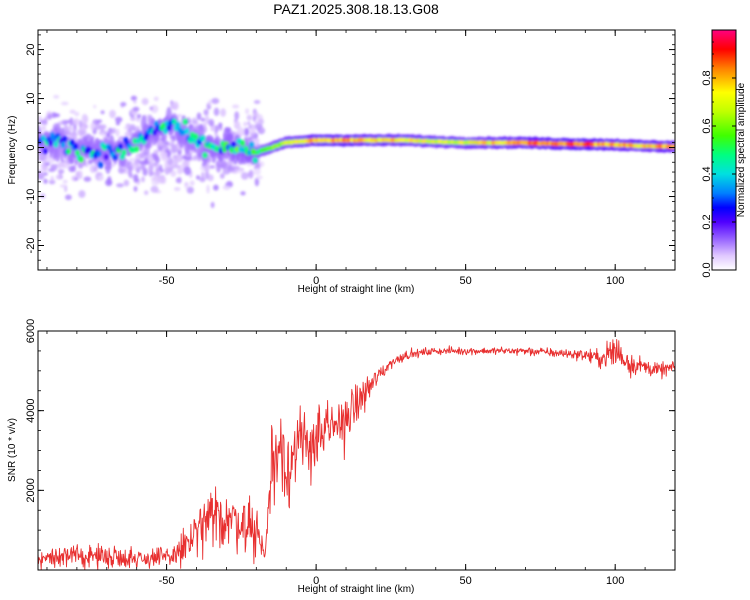 The image size is (750, 600). What do you see at coordinates (31, 197) in the screenshot?
I see `spectrogram-y-tick-label: -10` at bounding box center [31, 197].